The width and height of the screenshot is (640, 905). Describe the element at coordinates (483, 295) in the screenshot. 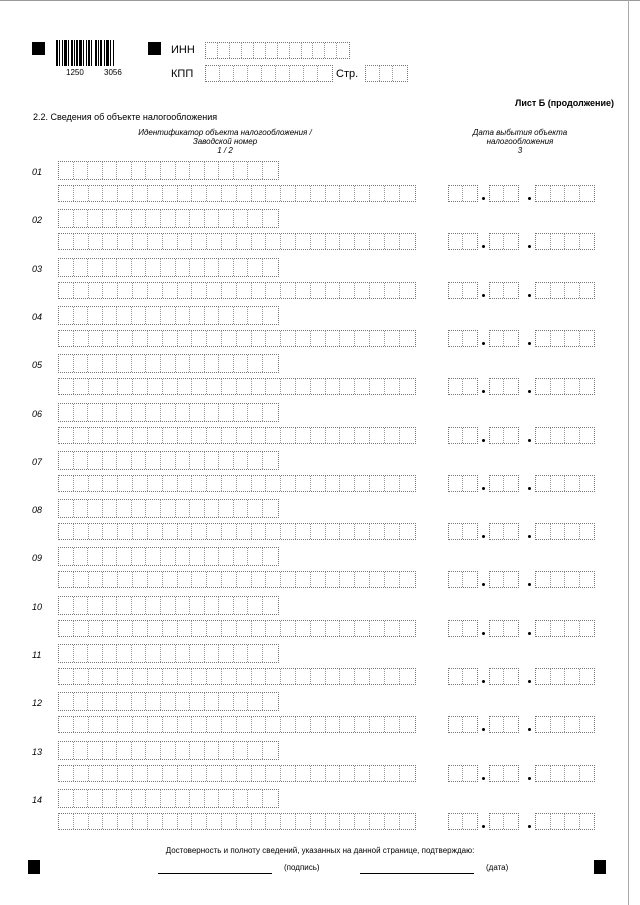

I see `date-separator-dot` at that location.